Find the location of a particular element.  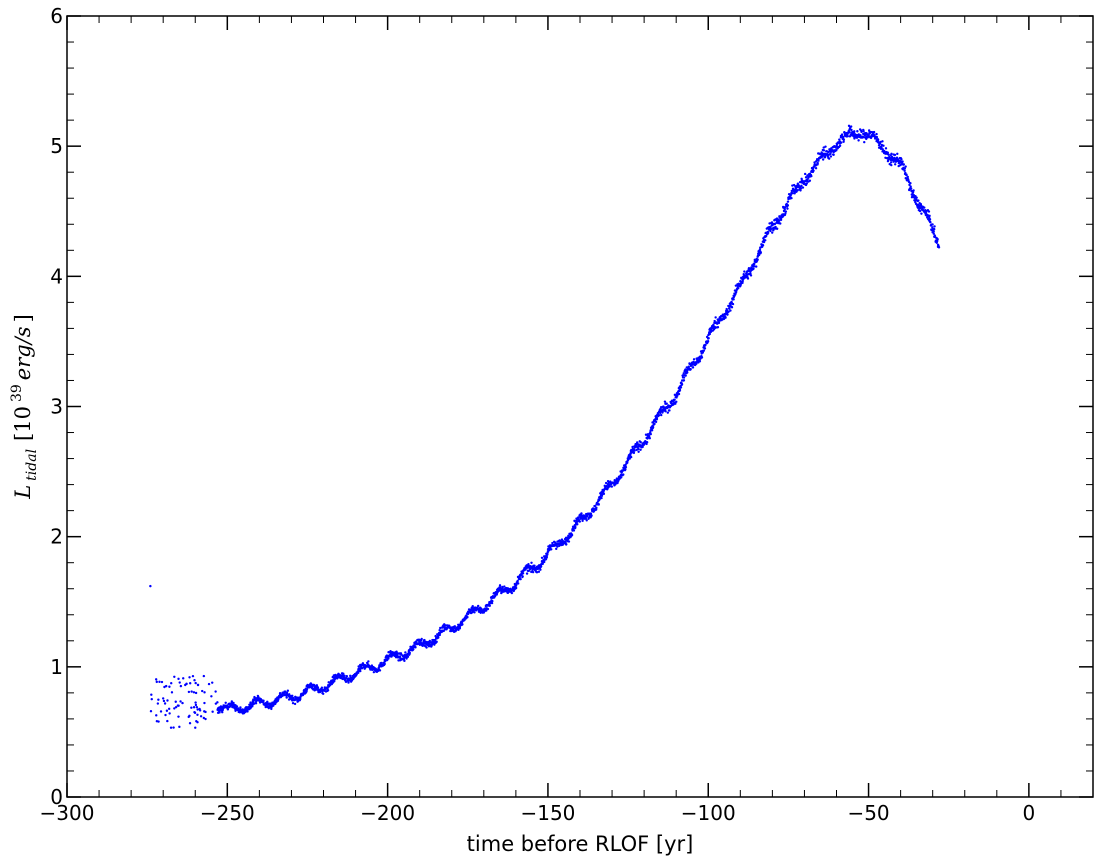

y-tick-label: 4 is located at coordinates (56, 276).